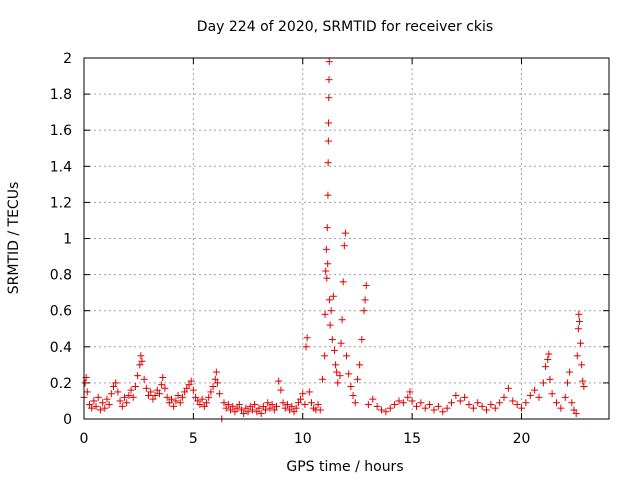  What do you see at coordinates (193, 439) in the screenshot?
I see `x-tick-label: 5` at bounding box center [193, 439].